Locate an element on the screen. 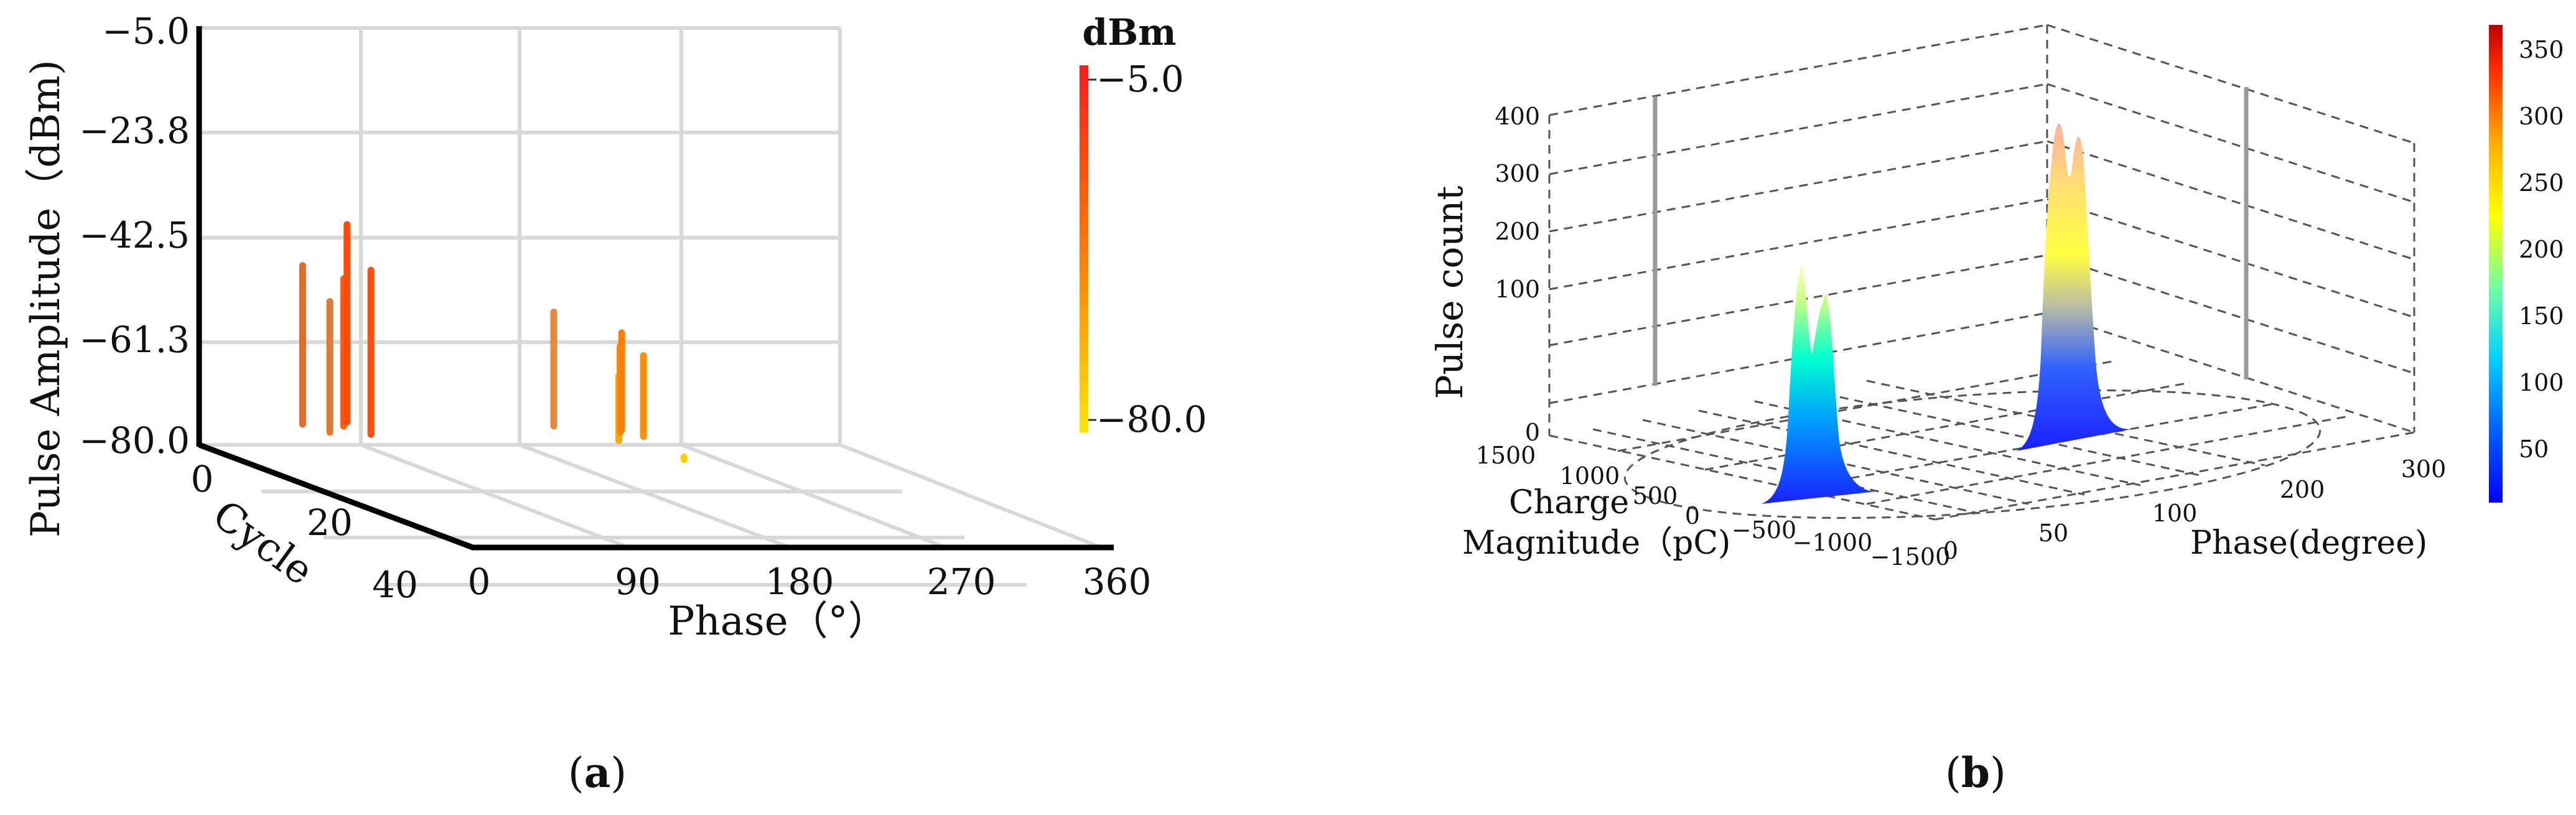  colorbar-b-tick-label: 50 is located at coordinates (2534, 449).